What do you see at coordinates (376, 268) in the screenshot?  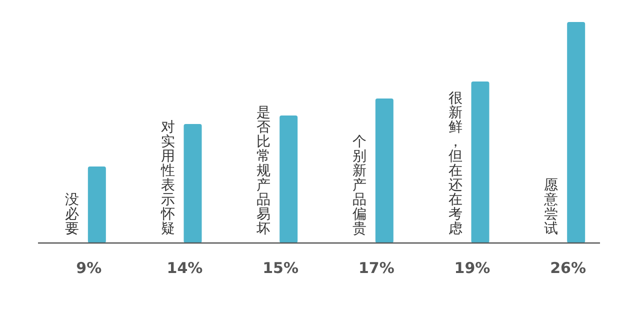 I see `data-label: 17%` at bounding box center [376, 268].